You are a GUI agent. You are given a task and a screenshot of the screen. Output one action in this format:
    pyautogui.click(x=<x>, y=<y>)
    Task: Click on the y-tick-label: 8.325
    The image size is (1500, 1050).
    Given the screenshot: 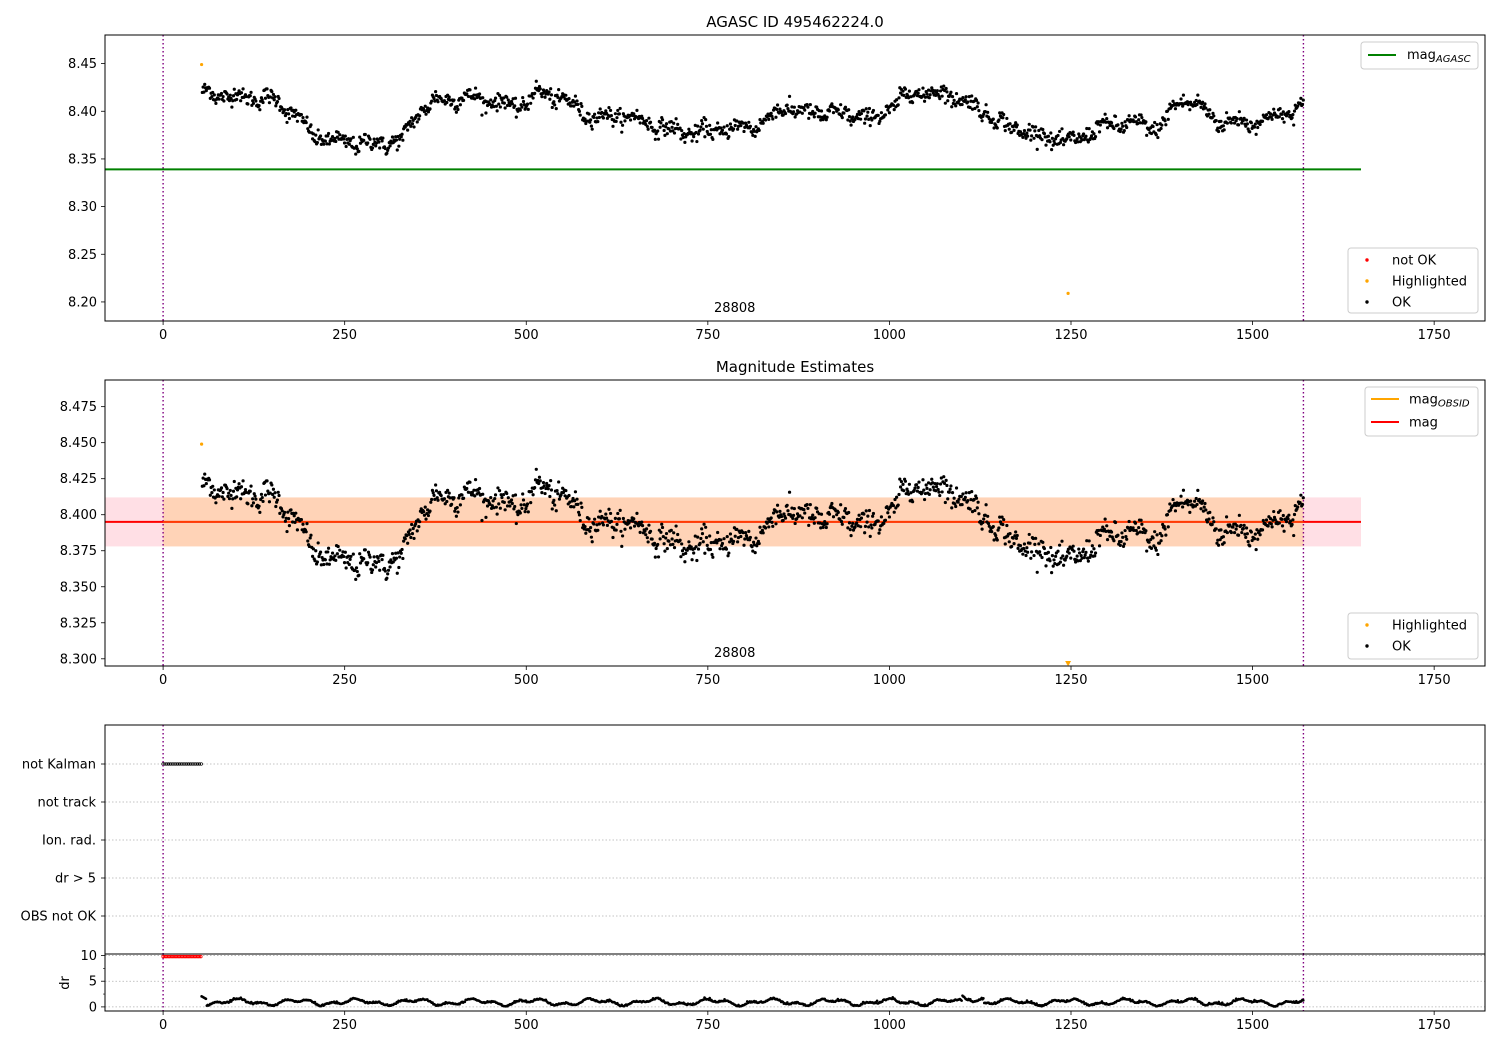 What is the action you would take?
    pyautogui.click(x=78, y=623)
    